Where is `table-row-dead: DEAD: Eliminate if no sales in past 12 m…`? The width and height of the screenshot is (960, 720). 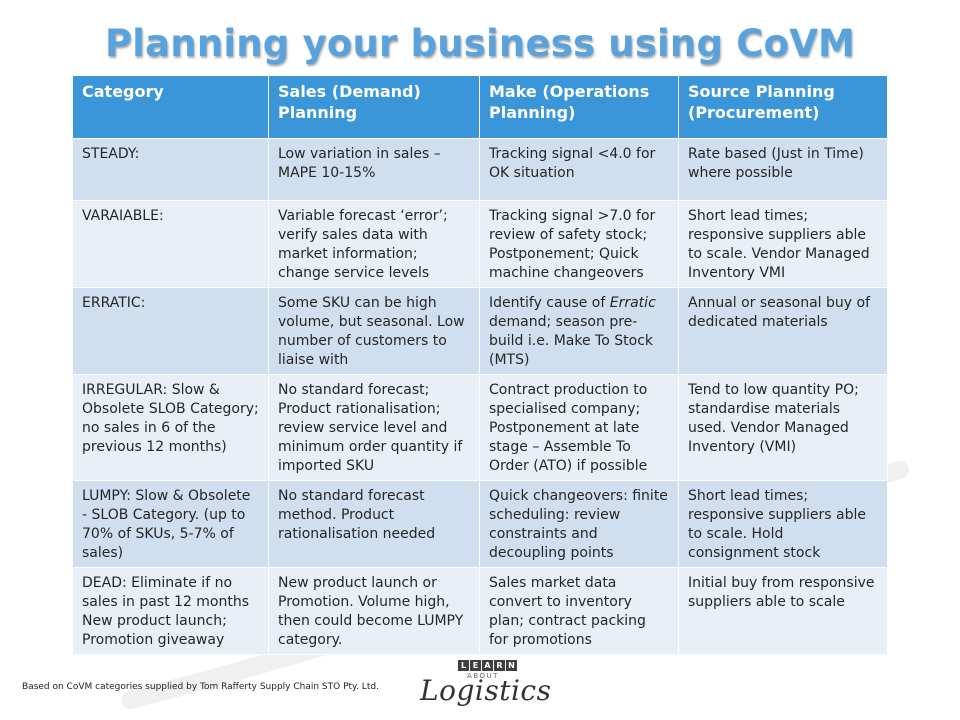 table-row-dead: DEAD: Eliminate if no sales in past 12 m… is located at coordinates (480, 611).